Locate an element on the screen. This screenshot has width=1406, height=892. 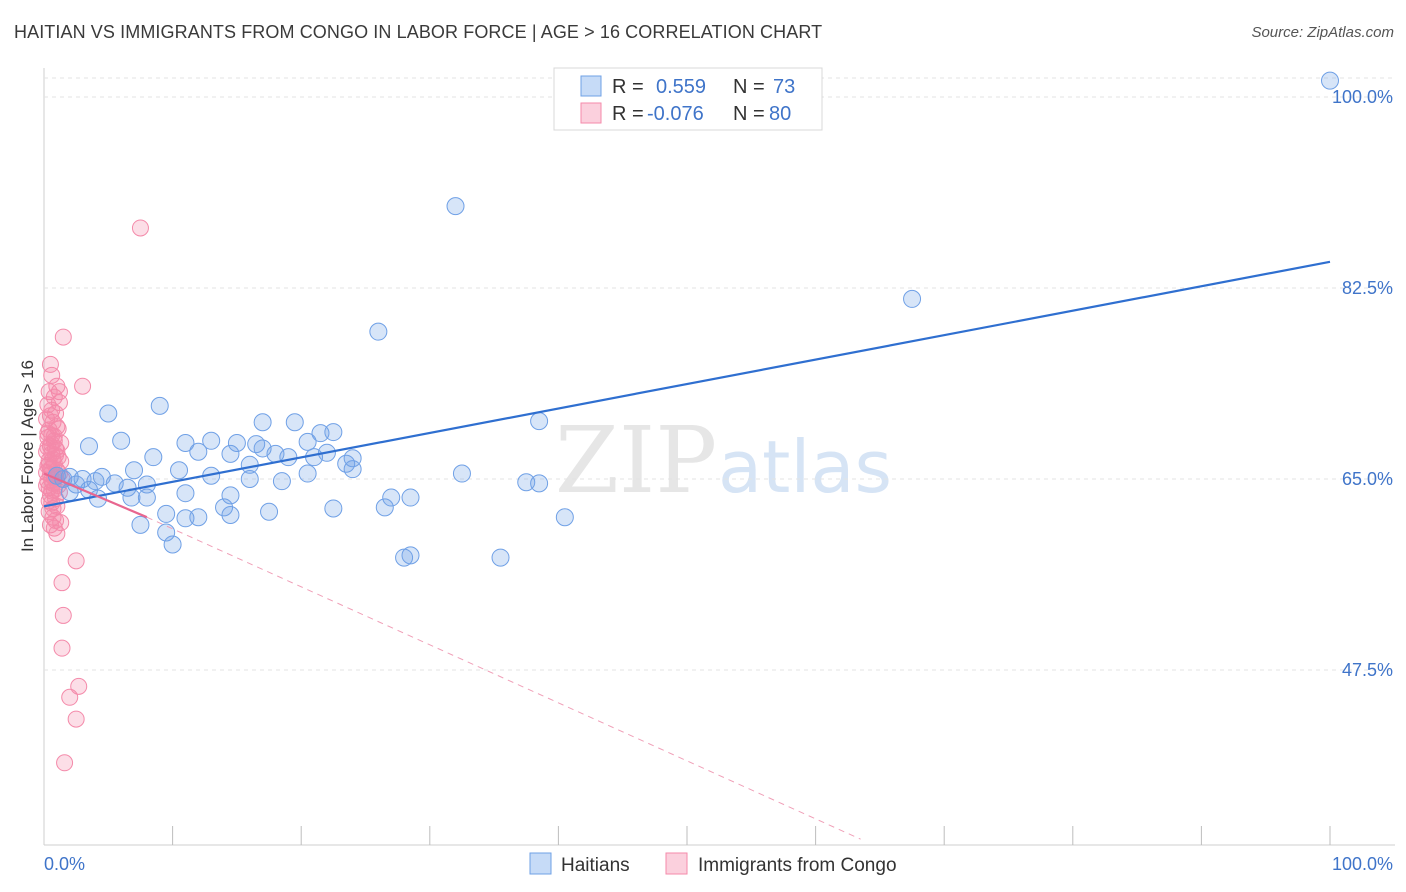
watermark: ZIP atlas is located at coordinates (723, 460).